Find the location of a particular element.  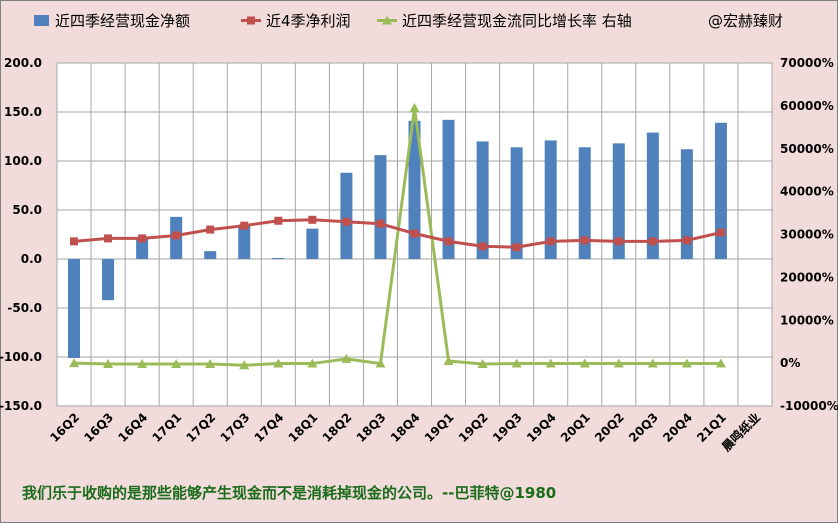

buffett-quote: 我们乐于收购的是那些能够产生现金而不是消耗掉现金的公司。--巴菲特@1980 is located at coordinates (289, 493).